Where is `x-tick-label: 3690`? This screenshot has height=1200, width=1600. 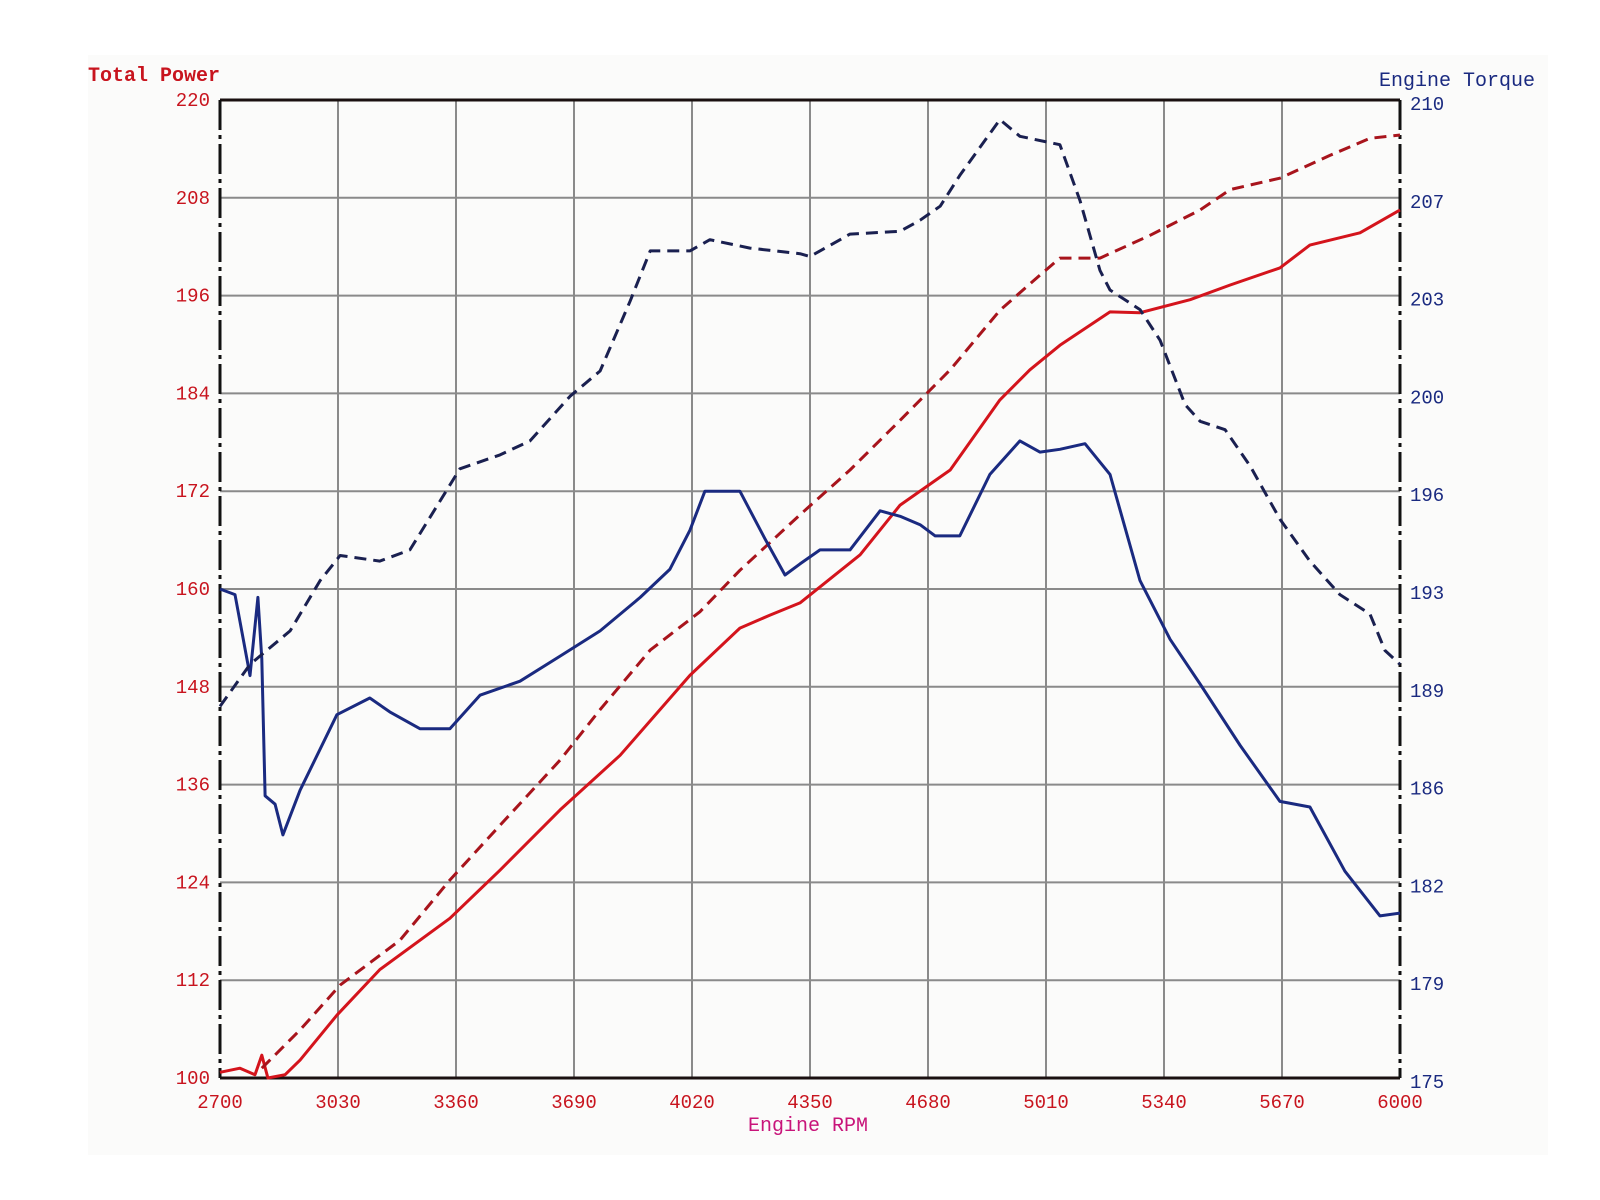 x-tick-label: 3690 is located at coordinates (574, 1103).